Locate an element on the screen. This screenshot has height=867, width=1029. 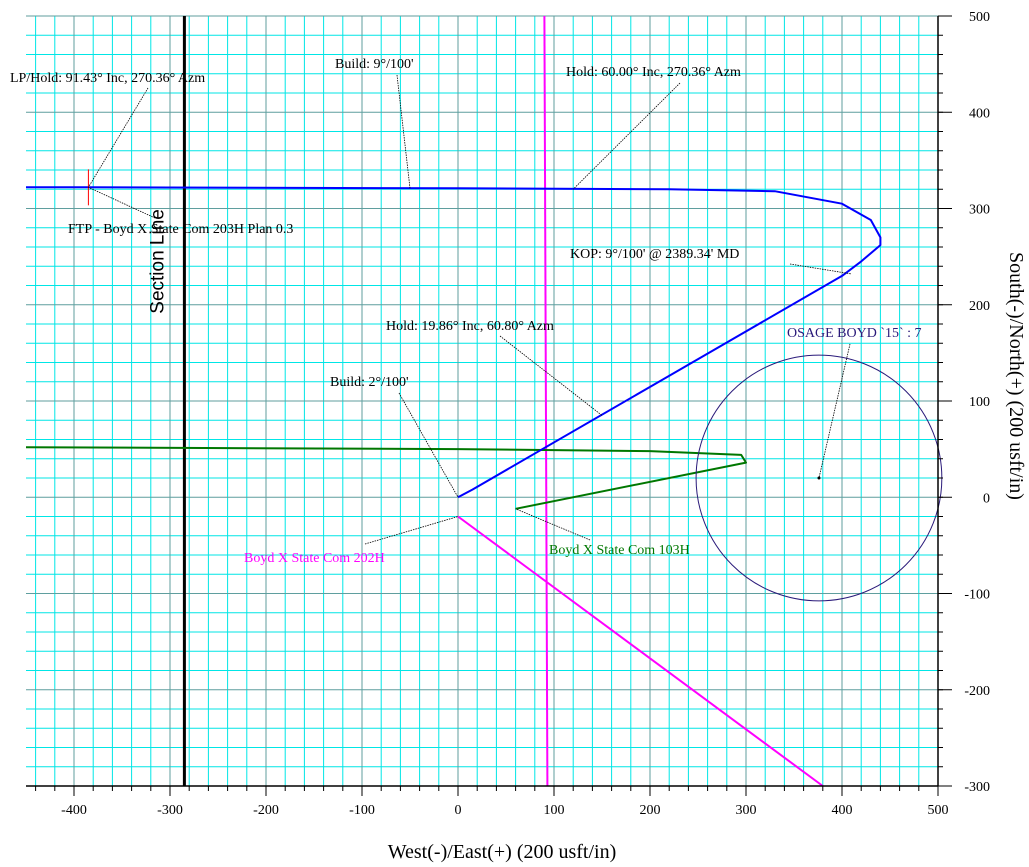
y-tick-label: 300 is located at coordinates (979, 210).